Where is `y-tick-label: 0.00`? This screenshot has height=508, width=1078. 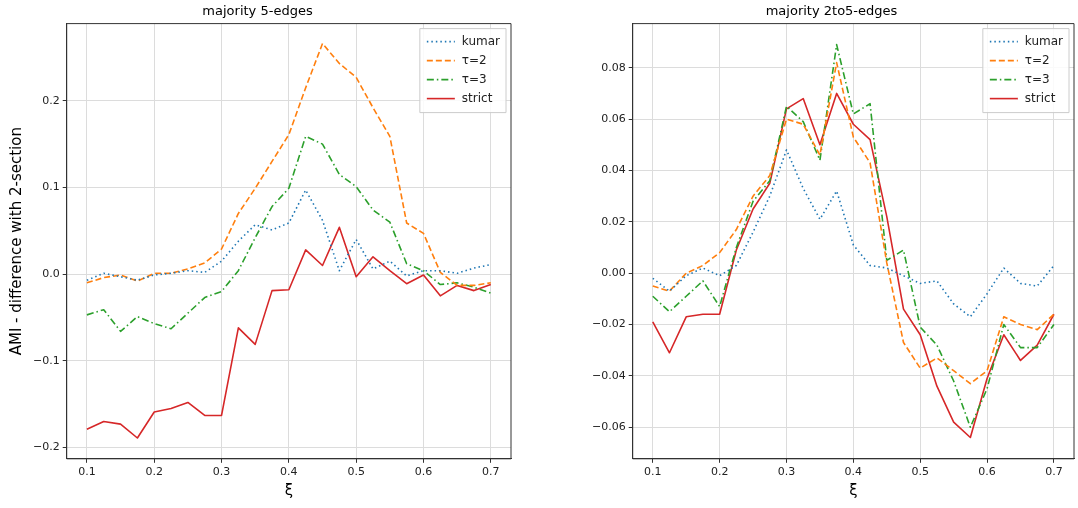
y-tick-label: 0.00 is located at coordinates (613, 273).